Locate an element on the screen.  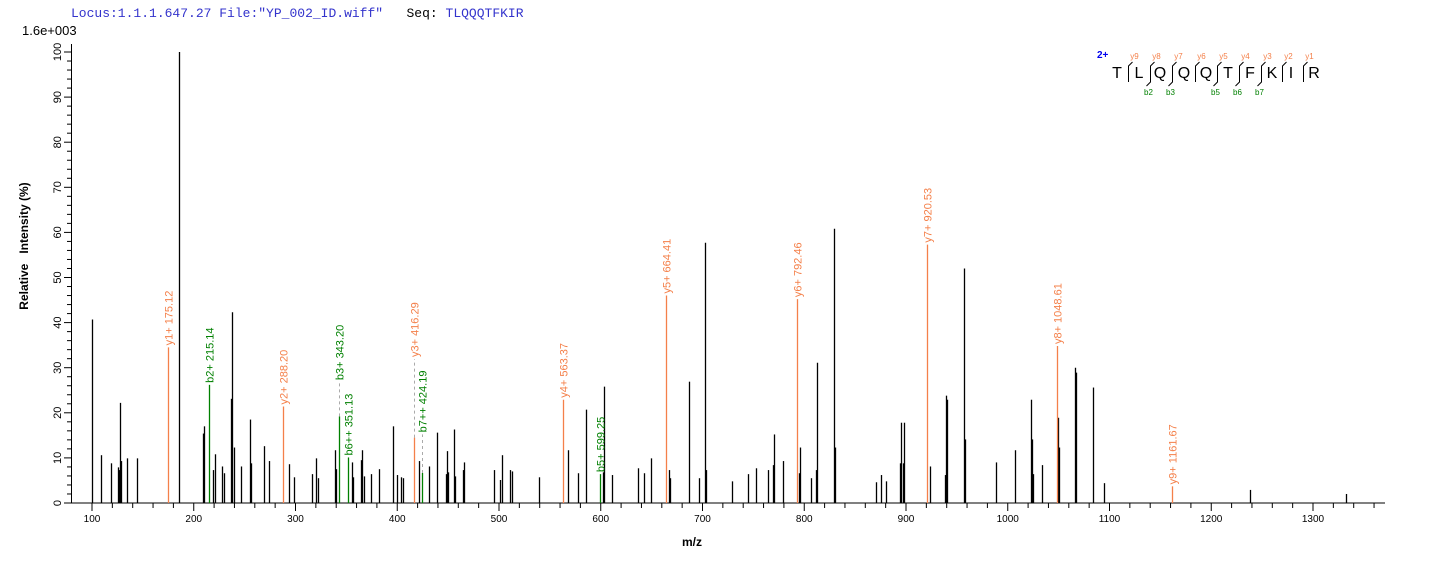
b-ion-label: b5 is located at coordinates (1215, 92).